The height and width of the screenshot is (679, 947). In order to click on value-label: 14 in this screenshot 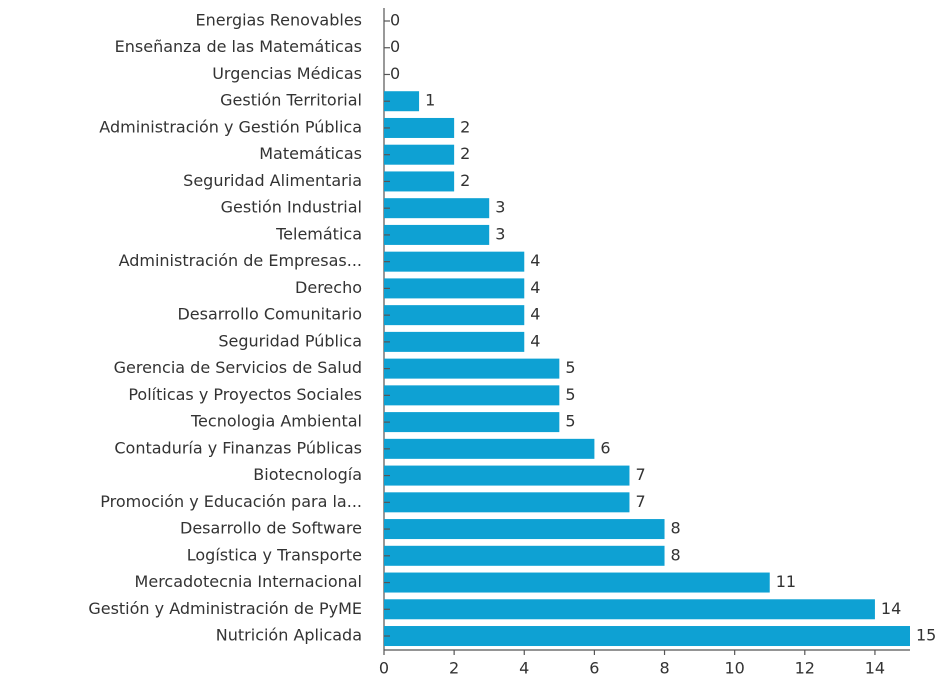, I will do `click(891, 608)`.